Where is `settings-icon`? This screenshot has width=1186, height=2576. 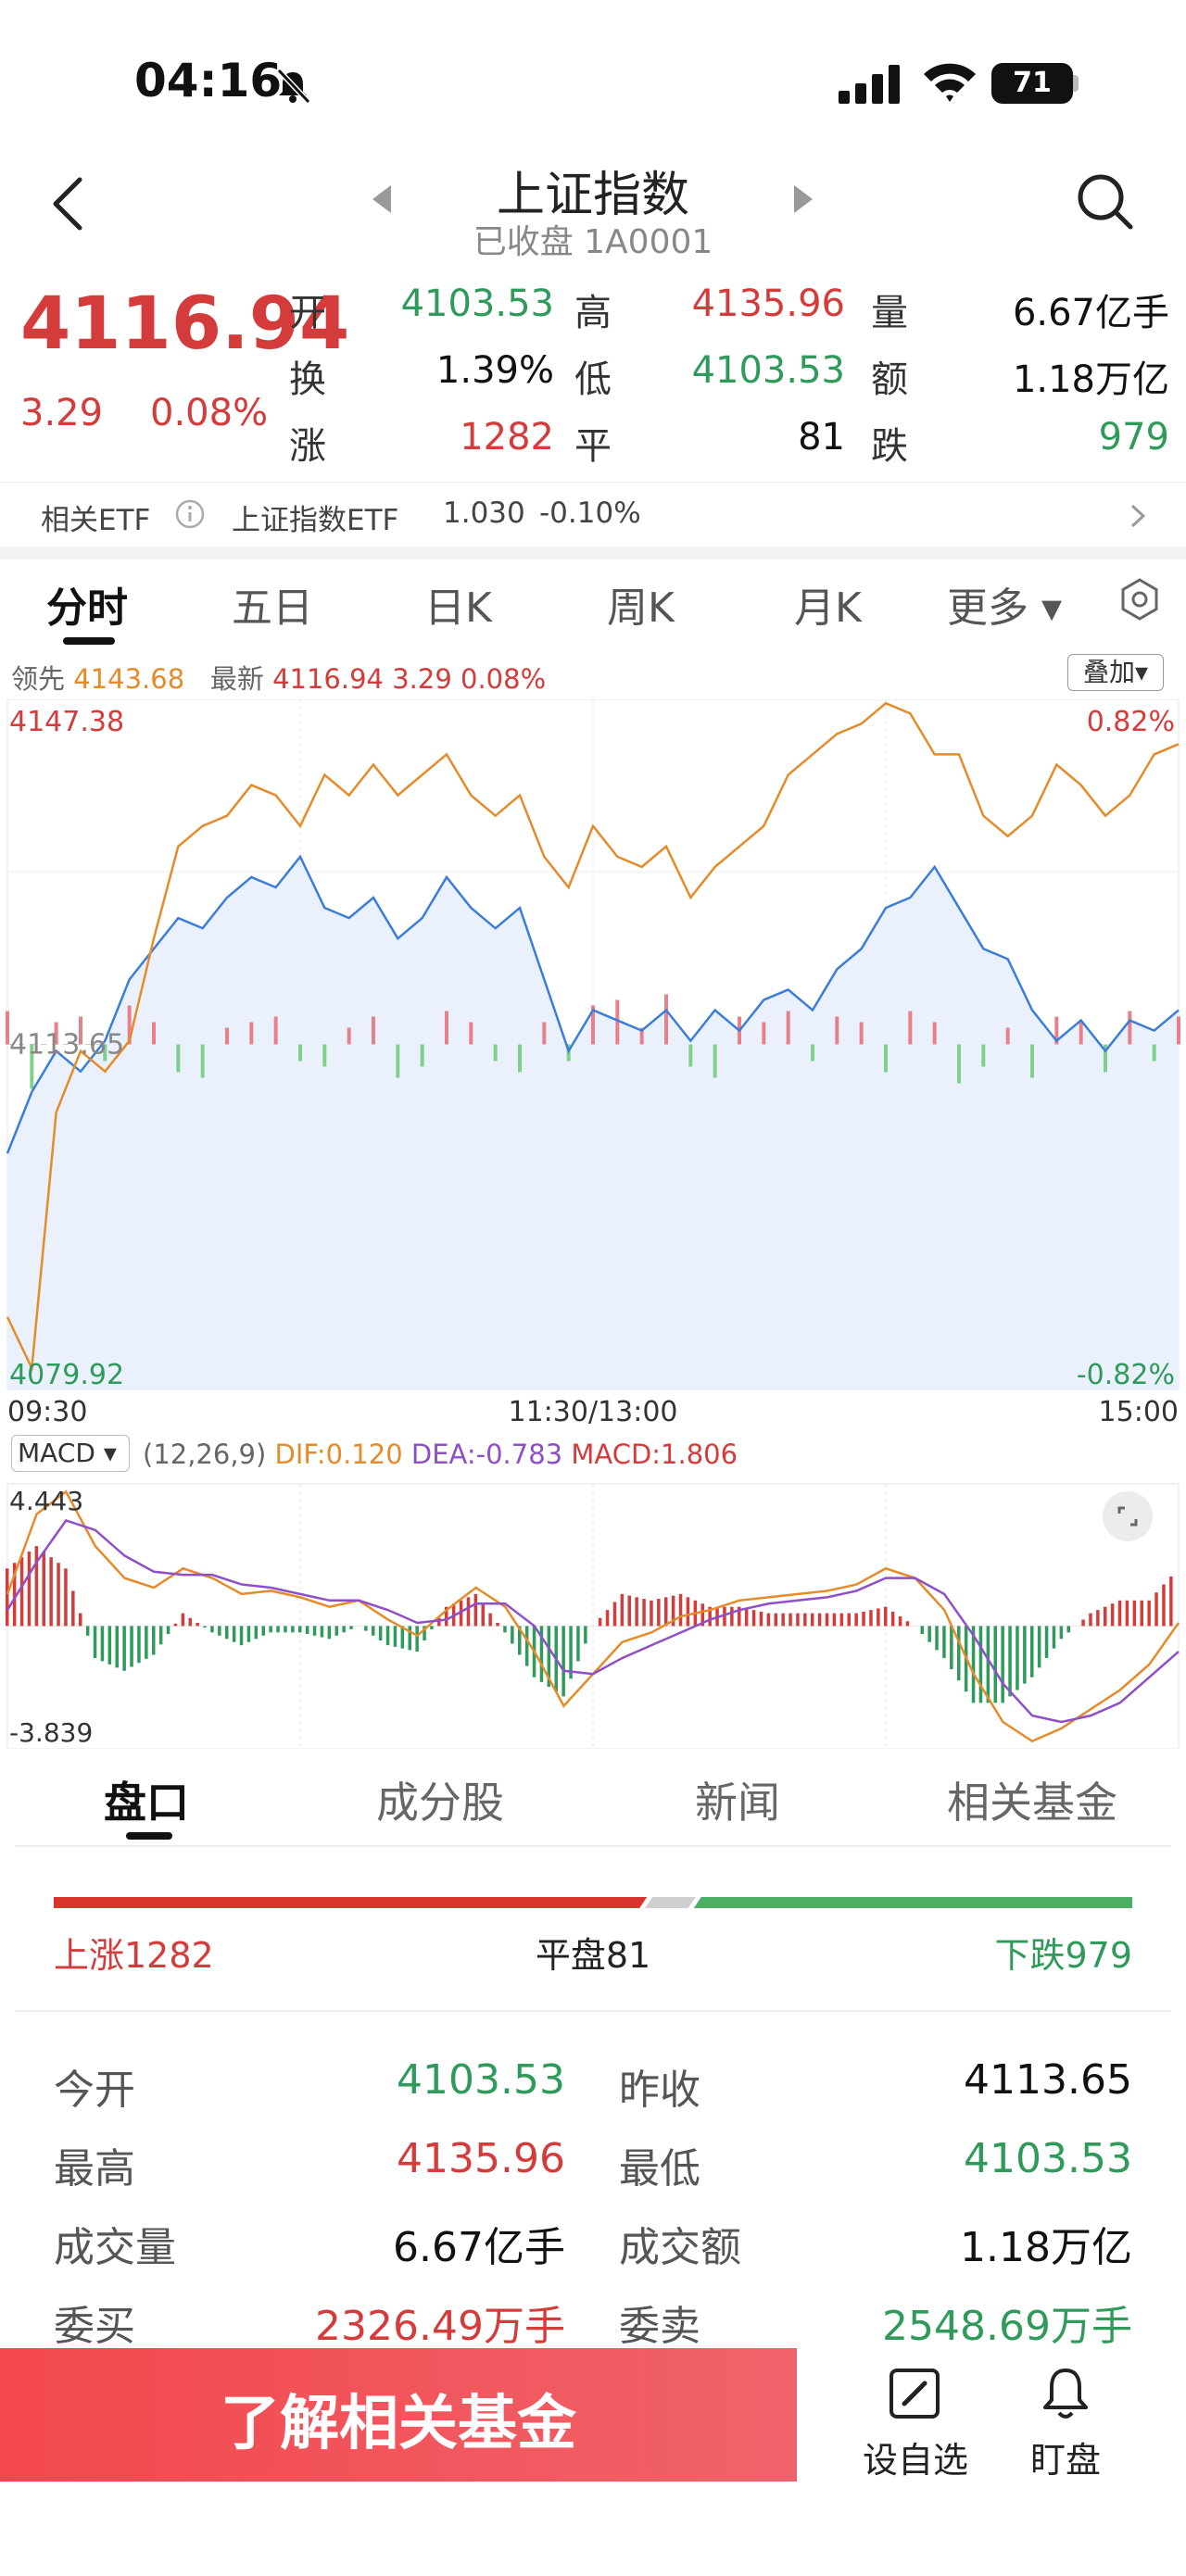
settings-icon is located at coordinates (1140, 599).